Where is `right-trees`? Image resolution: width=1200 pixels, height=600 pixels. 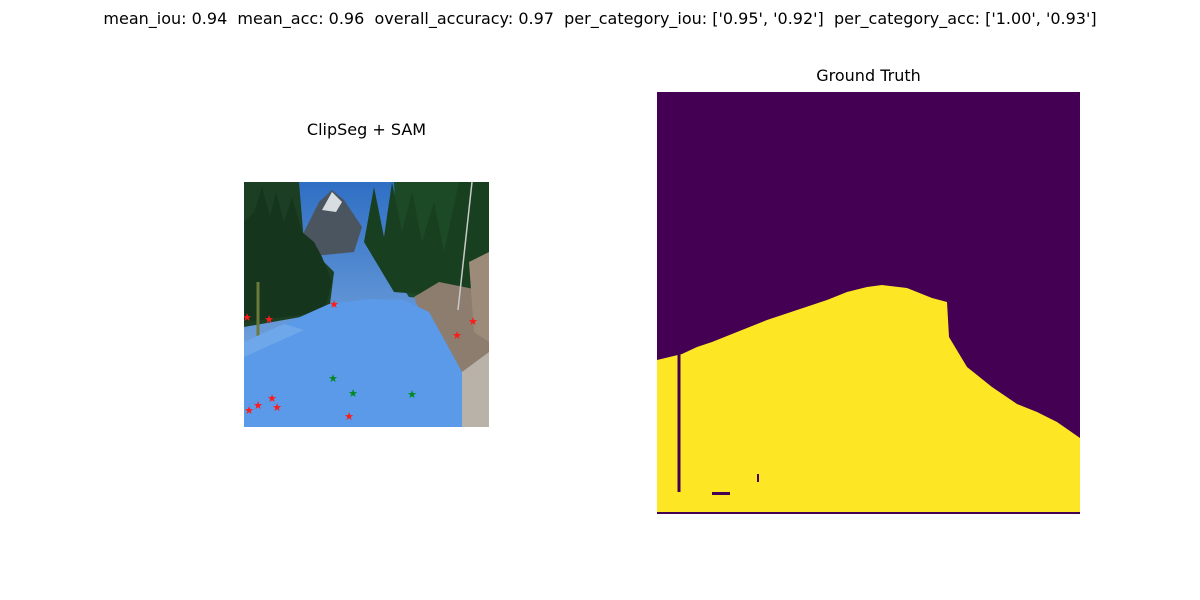 right-trees is located at coordinates (426, 238).